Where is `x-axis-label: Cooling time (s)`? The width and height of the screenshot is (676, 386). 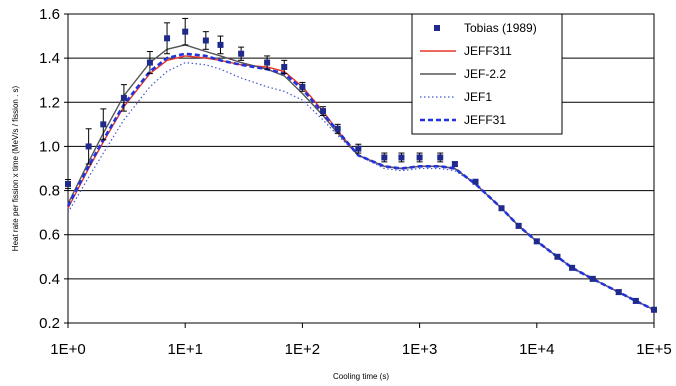 x-axis-label: Cooling time (s) is located at coordinates (361, 376).